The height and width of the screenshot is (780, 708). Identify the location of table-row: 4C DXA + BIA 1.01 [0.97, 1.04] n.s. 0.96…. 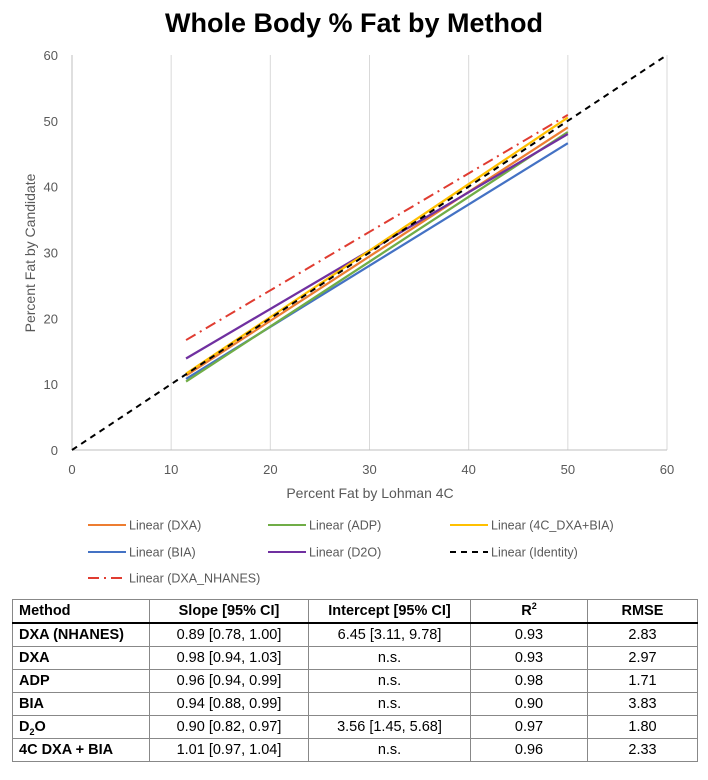
(355, 750).